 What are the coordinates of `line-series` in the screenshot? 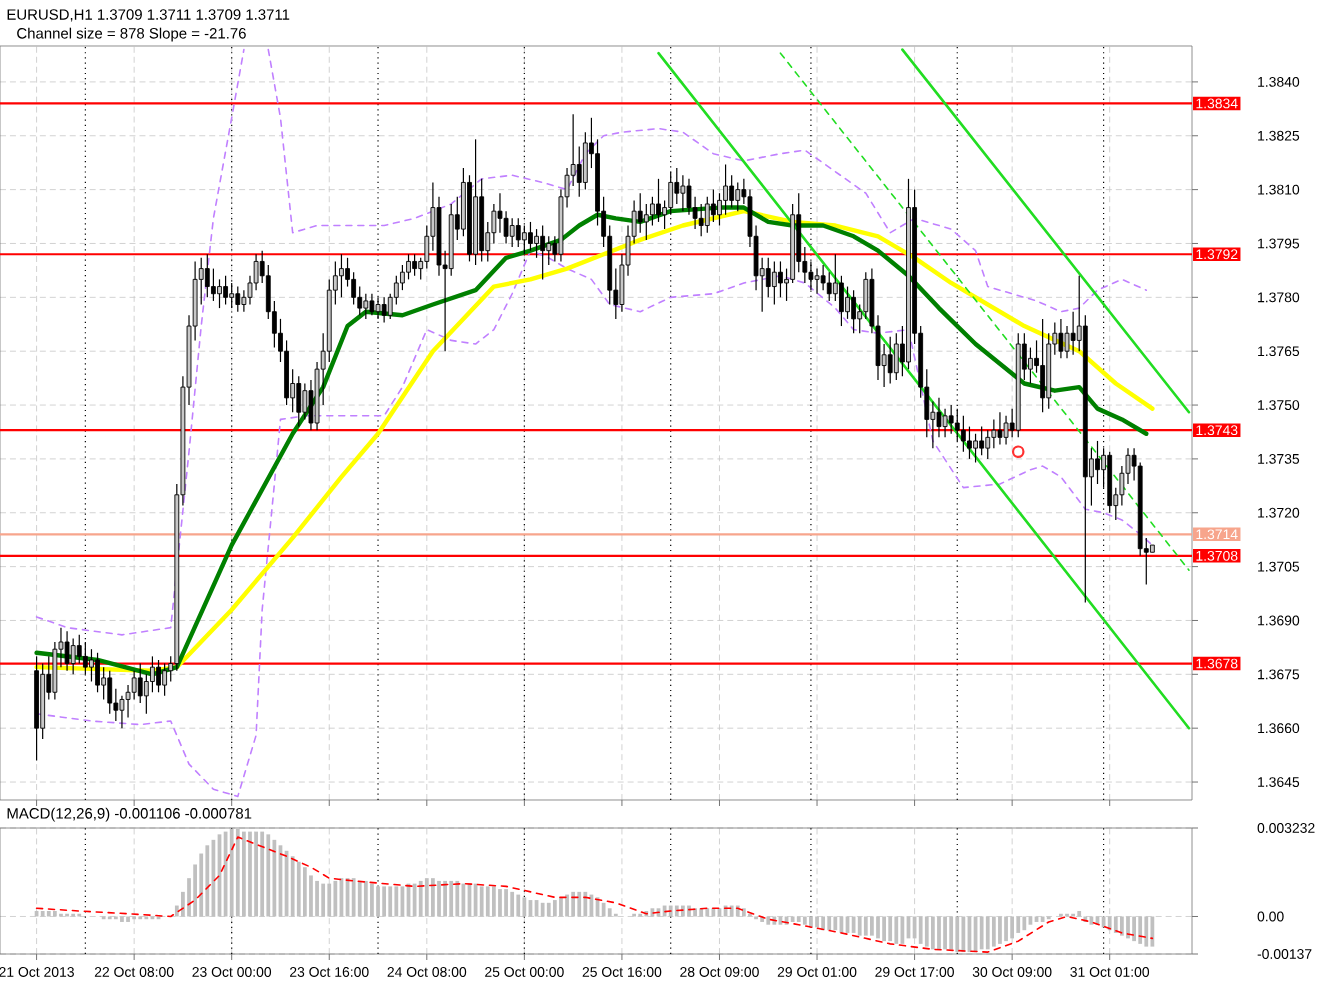 It's located at (594, 894).